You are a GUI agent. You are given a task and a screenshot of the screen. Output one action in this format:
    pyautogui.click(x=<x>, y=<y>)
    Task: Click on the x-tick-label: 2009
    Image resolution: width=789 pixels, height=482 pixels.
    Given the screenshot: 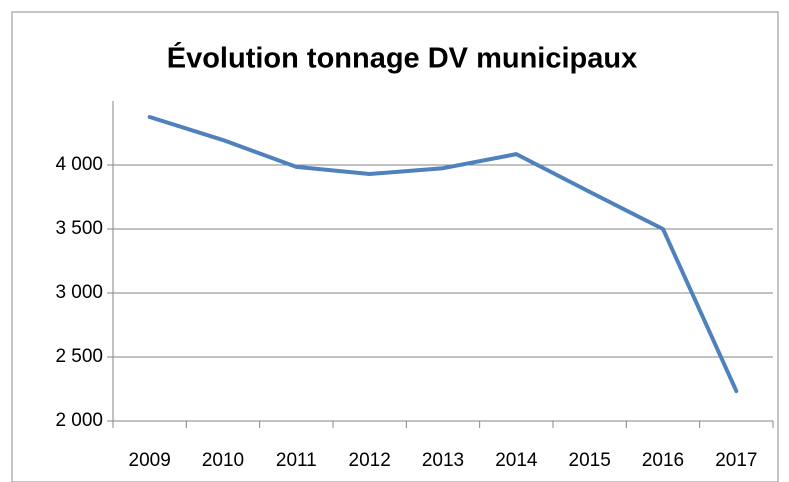 What is the action you would take?
    pyautogui.click(x=150, y=460)
    